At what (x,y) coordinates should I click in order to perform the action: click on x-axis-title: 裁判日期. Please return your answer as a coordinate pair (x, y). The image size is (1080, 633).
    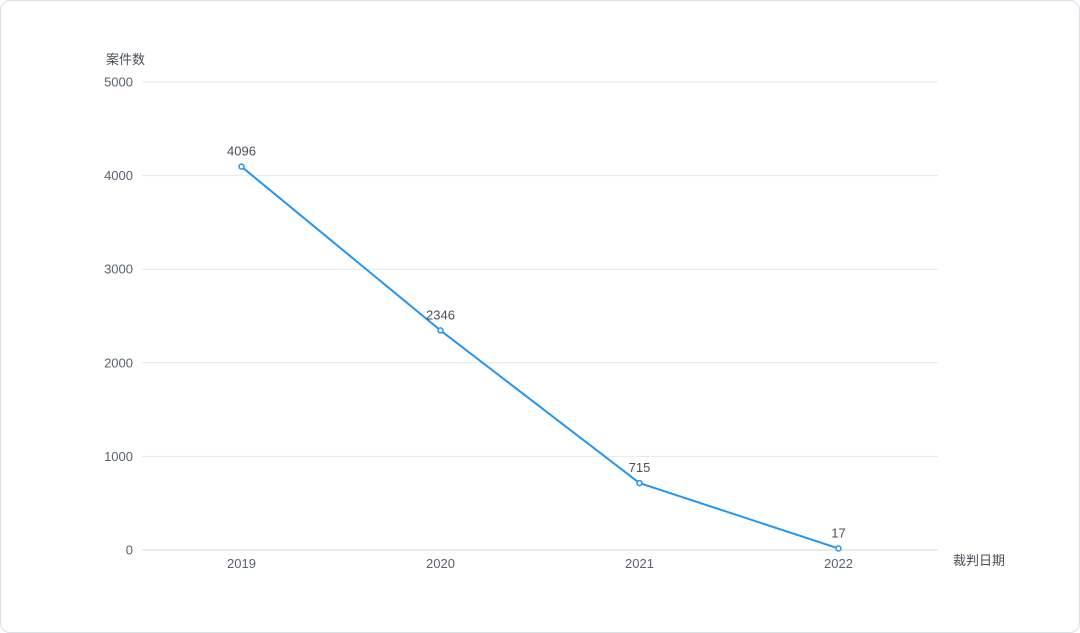
    Looking at the image, I should click on (979, 560).